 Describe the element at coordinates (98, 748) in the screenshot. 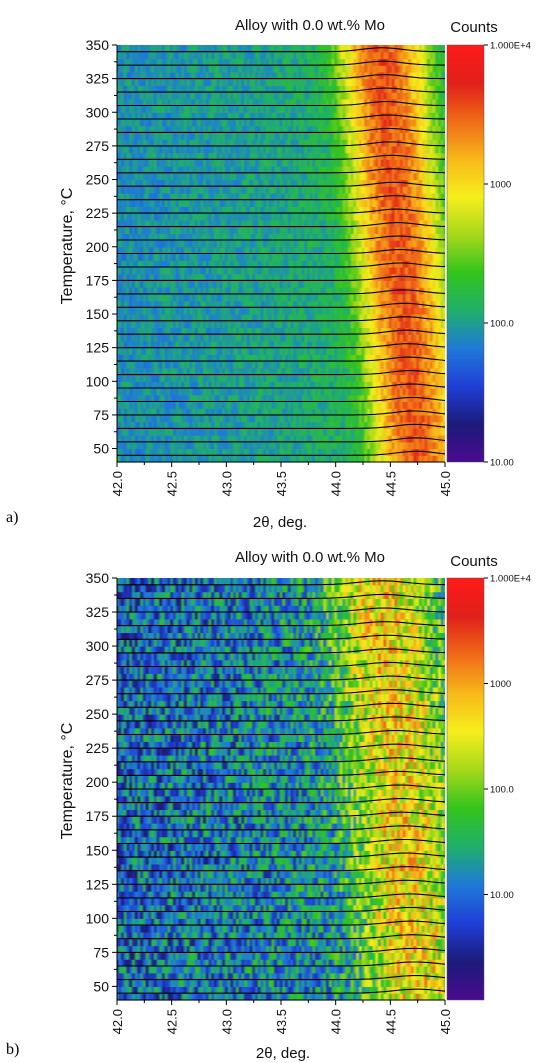

I see `y-tick-label: 225` at that location.